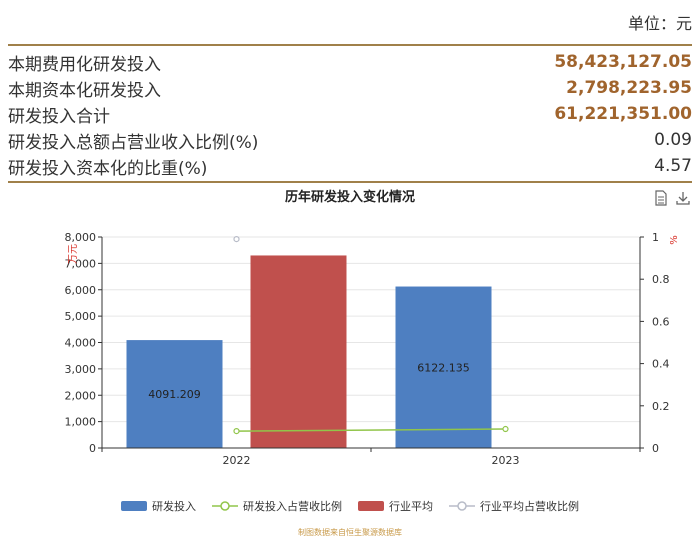 The image size is (700, 550). I want to click on y-right-tick-label: 1, so click(655, 237).